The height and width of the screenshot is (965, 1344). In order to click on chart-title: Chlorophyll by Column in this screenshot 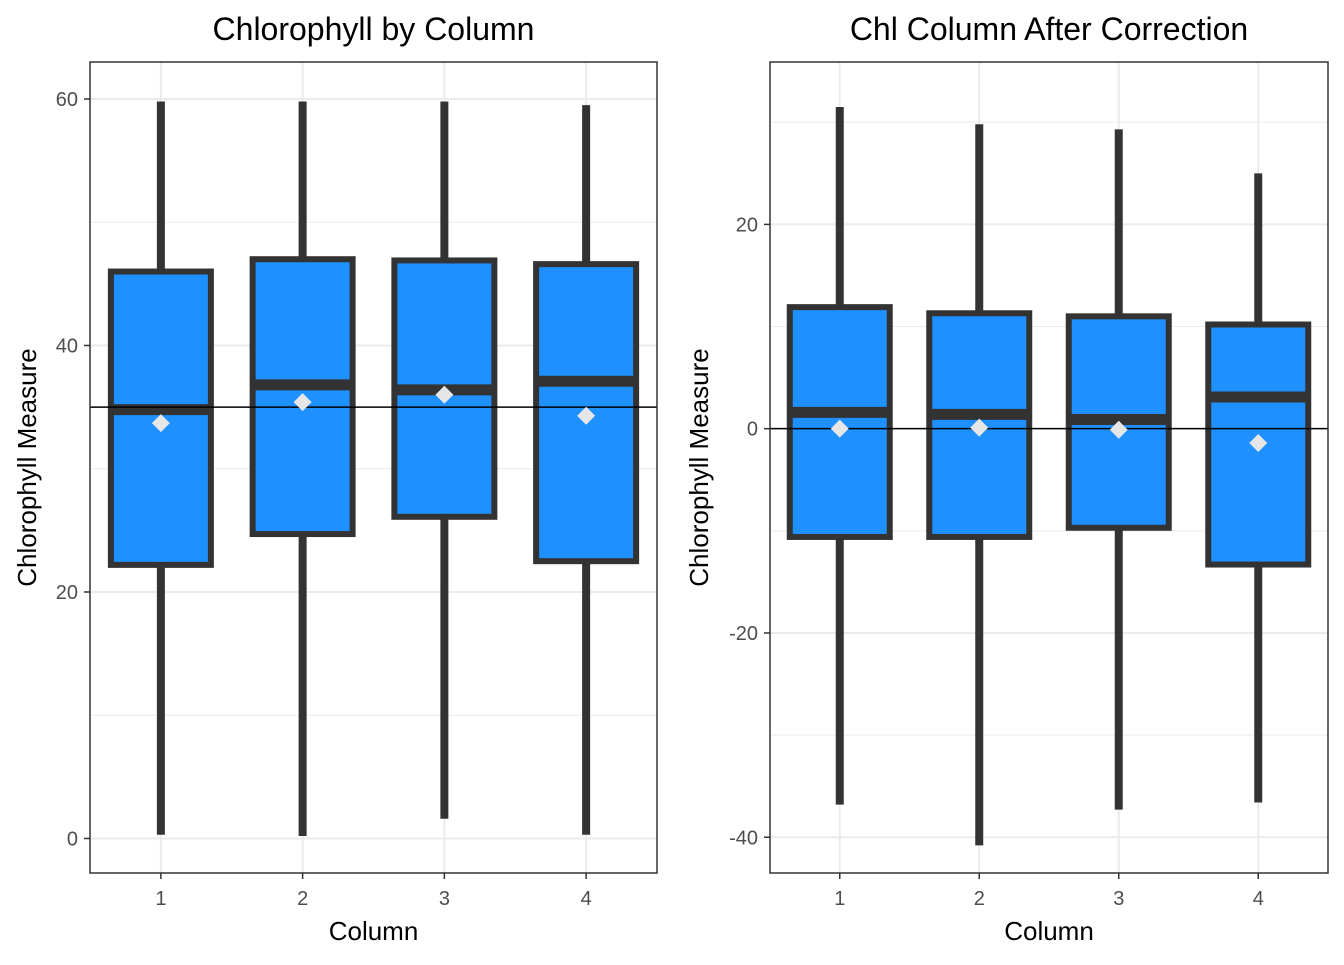, I will do `click(374, 29)`.